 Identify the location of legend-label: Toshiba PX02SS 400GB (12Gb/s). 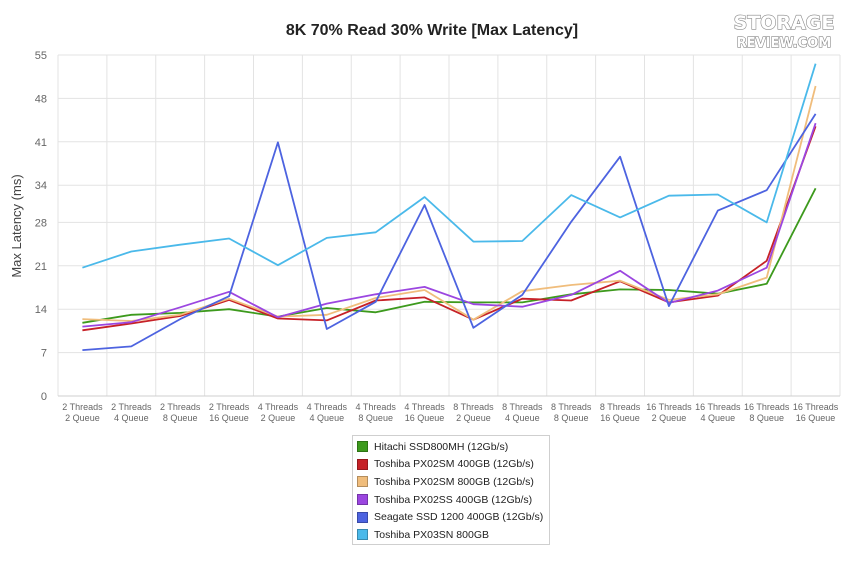
(453, 499).